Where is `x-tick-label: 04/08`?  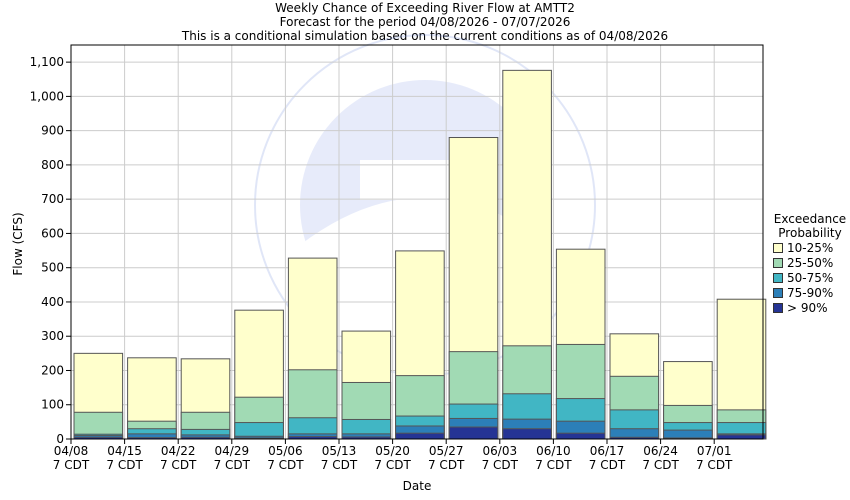 x-tick-label: 04/08 is located at coordinates (71, 451).